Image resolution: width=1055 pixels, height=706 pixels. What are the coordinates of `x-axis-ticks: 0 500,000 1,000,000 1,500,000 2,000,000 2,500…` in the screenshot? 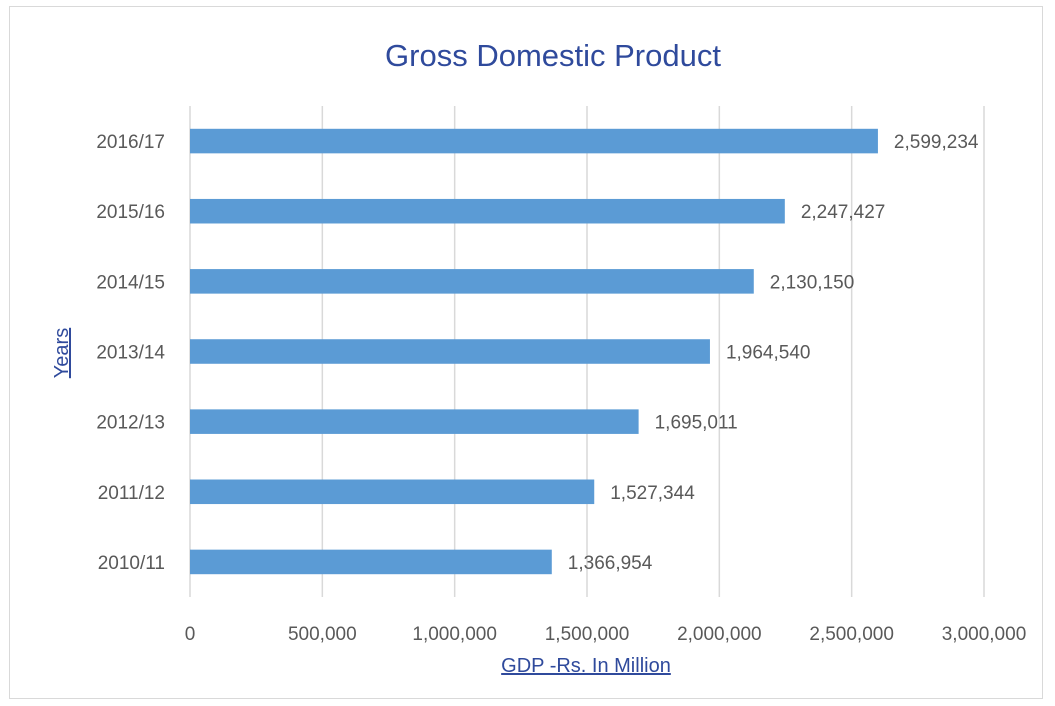 It's located at (606, 634).